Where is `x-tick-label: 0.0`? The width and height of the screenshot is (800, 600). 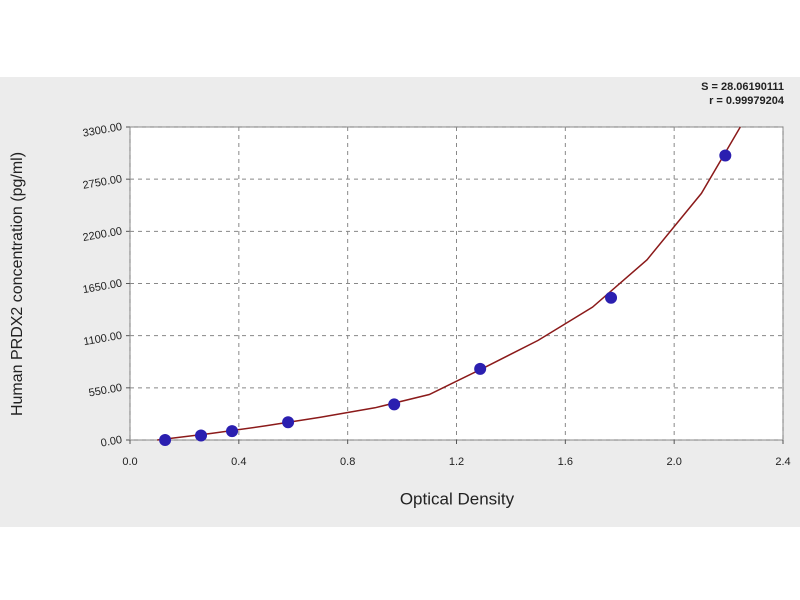 x-tick-label: 0.0 is located at coordinates (129, 462).